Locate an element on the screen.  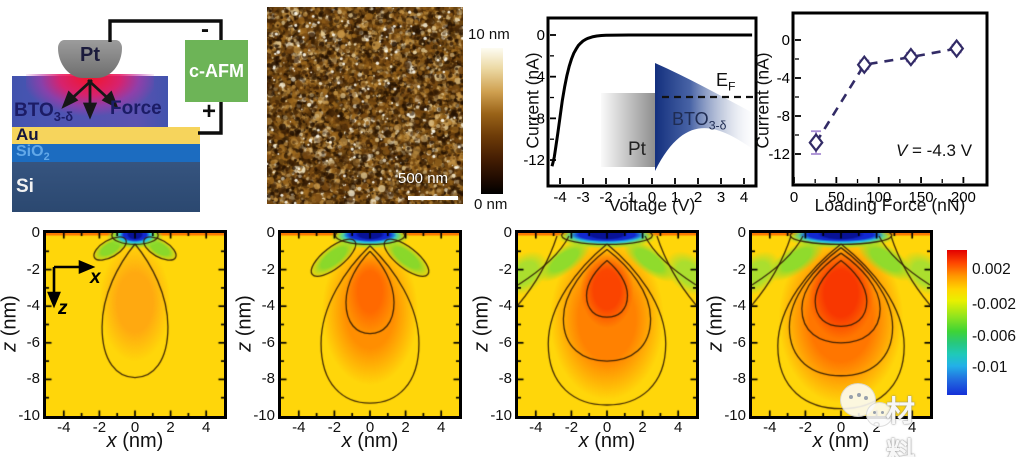
iv-y-axis-label: Current (nA) is located at coordinates (532, 100).